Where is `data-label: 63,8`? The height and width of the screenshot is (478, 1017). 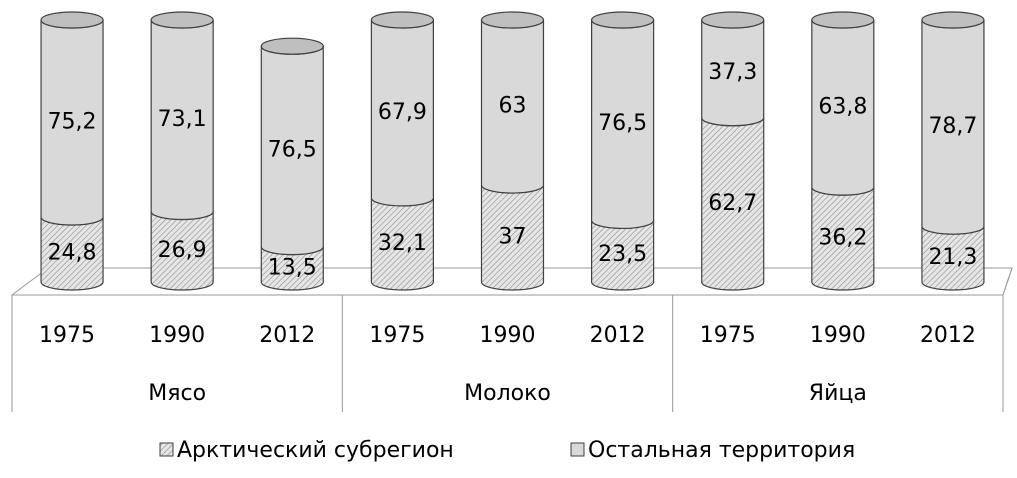
data-label: 63,8 is located at coordinates (842, 107).